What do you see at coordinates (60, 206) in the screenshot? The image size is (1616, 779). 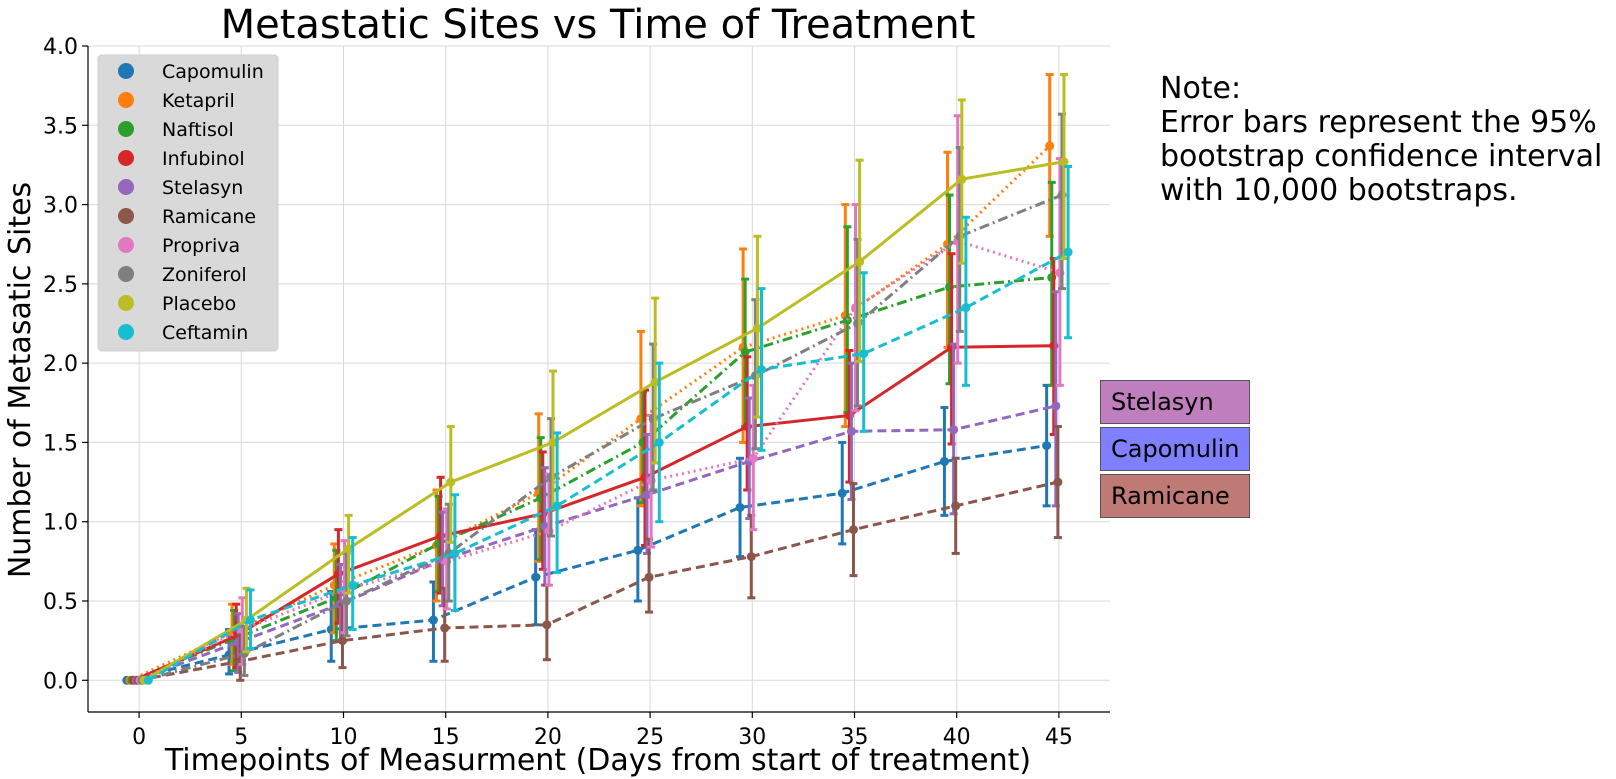 I see `y-tick-label: 3.0` at bounding box center [60, 206].